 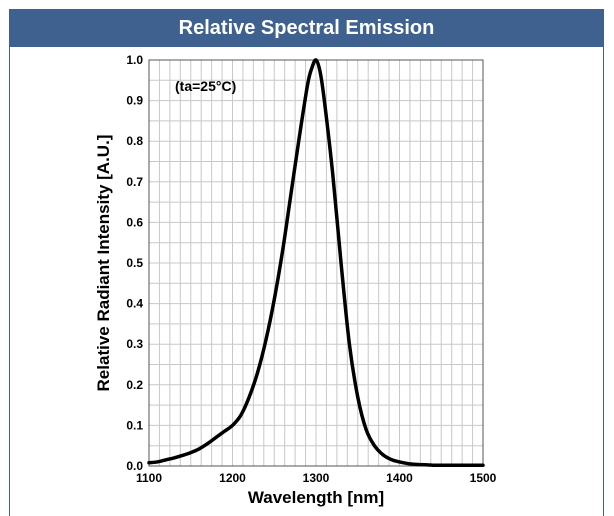 I want to click on chart-title-bar: Relative Spectral Emission, so click(x=306, y=28).